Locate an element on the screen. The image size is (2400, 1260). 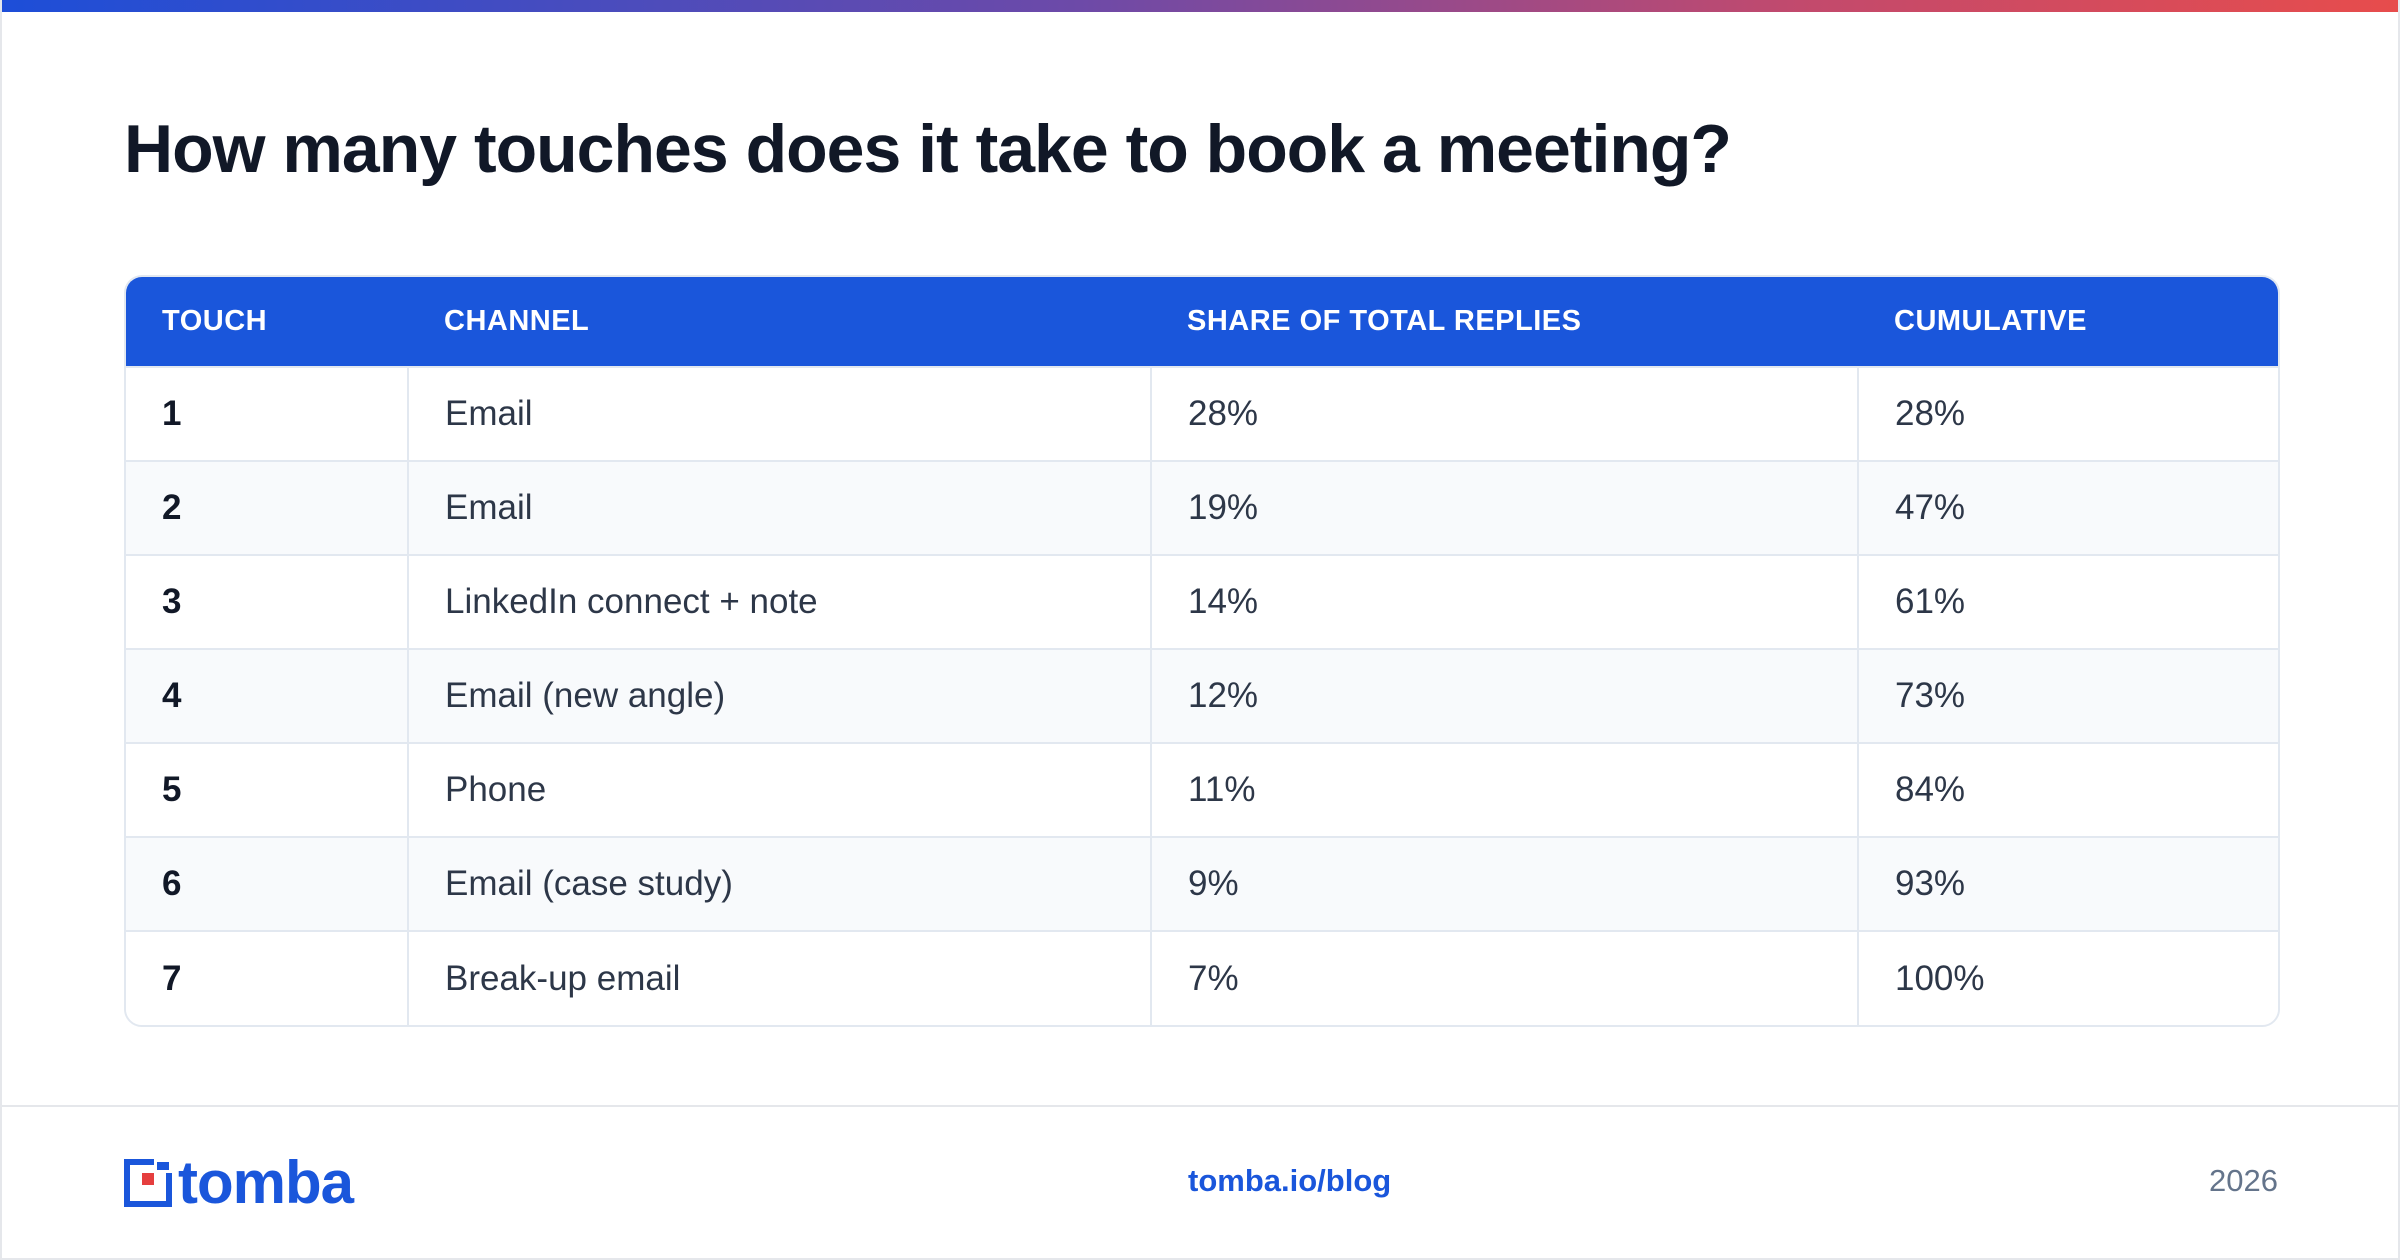
table-row: 6 Email (case study) 9% 93% is located at coordinates (1202, 884).